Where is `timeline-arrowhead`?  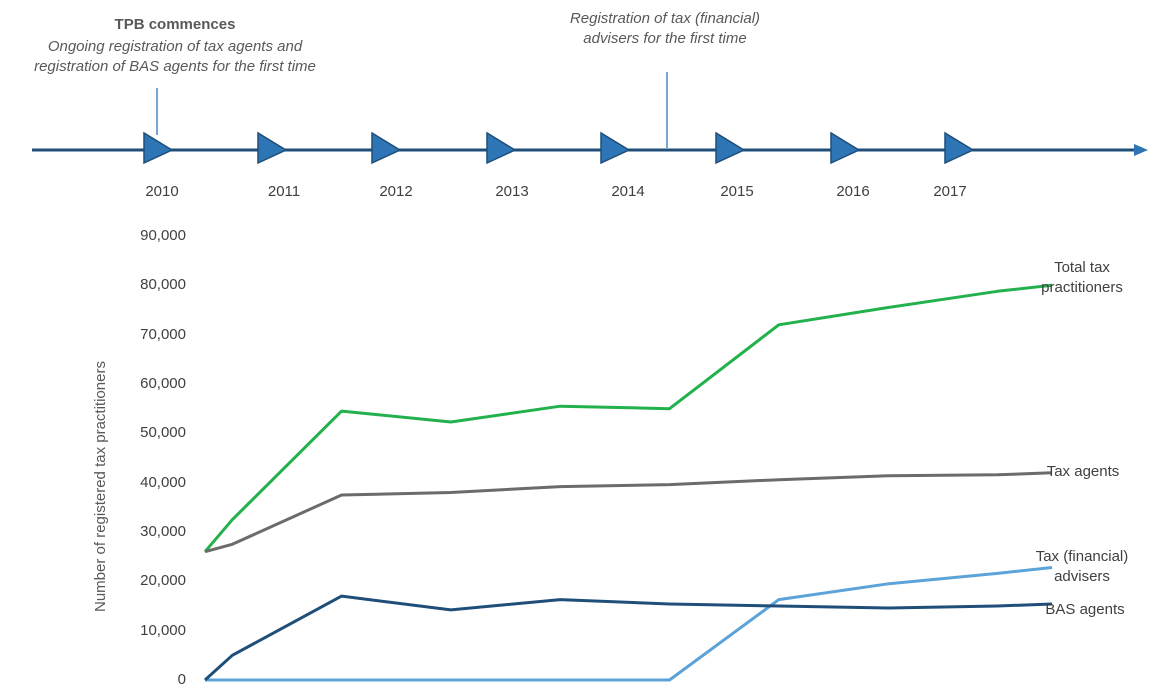
timeline-arrowhead is located at coordinates (1141, 150).